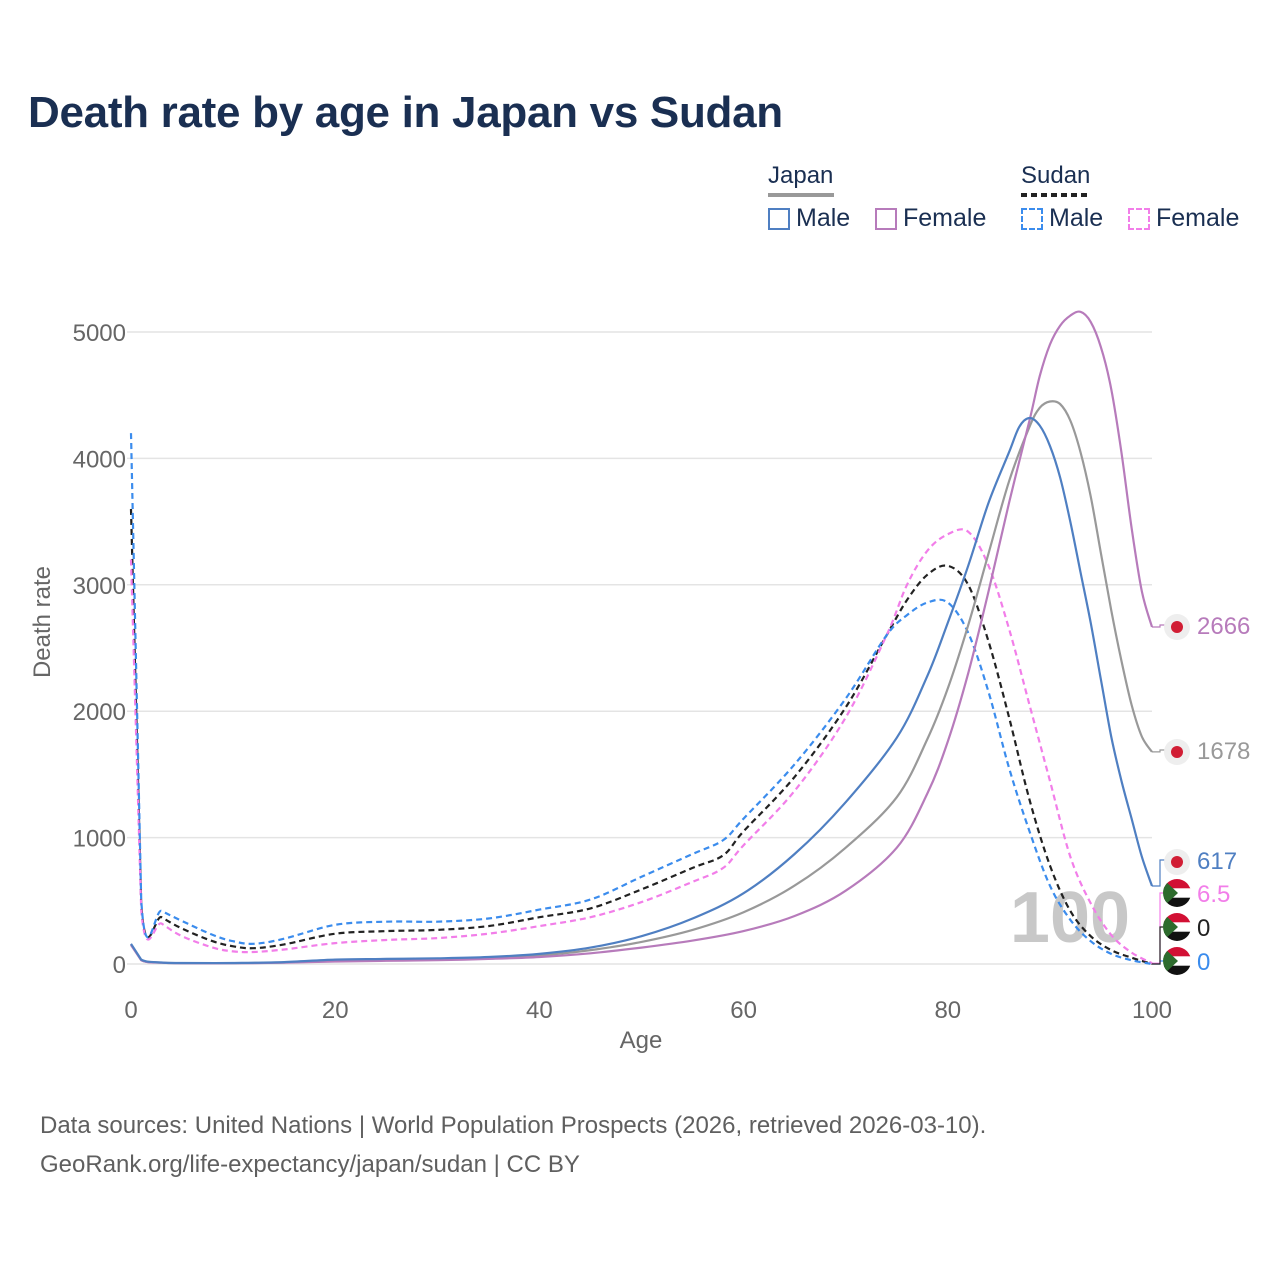  I want to click on end-label-value: 1678, so click(1223, 751).